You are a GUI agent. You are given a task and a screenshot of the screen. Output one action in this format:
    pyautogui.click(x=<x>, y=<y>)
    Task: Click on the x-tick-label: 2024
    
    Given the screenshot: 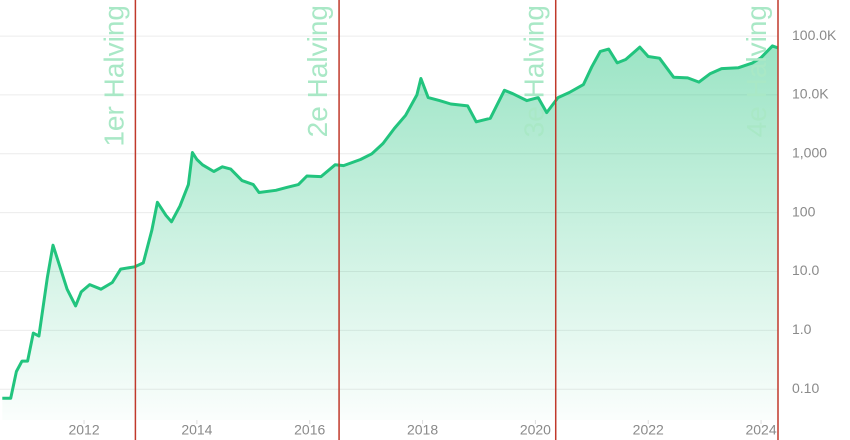 What is the action you would take?
    pyautogui.click(x=760, y=430)
    